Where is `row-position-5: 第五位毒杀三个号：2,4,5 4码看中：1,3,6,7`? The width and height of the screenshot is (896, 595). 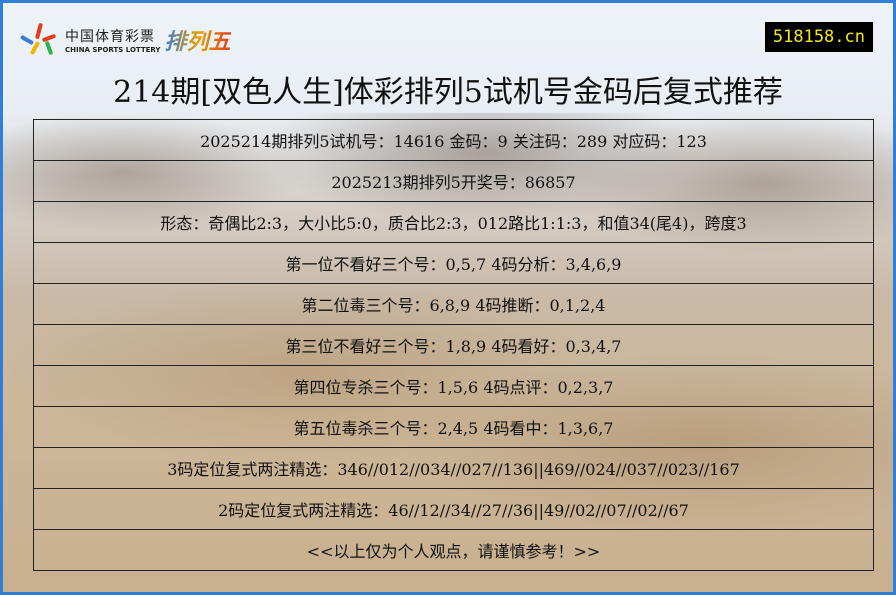
row-position-5: 第五位毒杀三个号：2,4,5 4码看中：1,3,6,7 is located at coordinates (453, 427).